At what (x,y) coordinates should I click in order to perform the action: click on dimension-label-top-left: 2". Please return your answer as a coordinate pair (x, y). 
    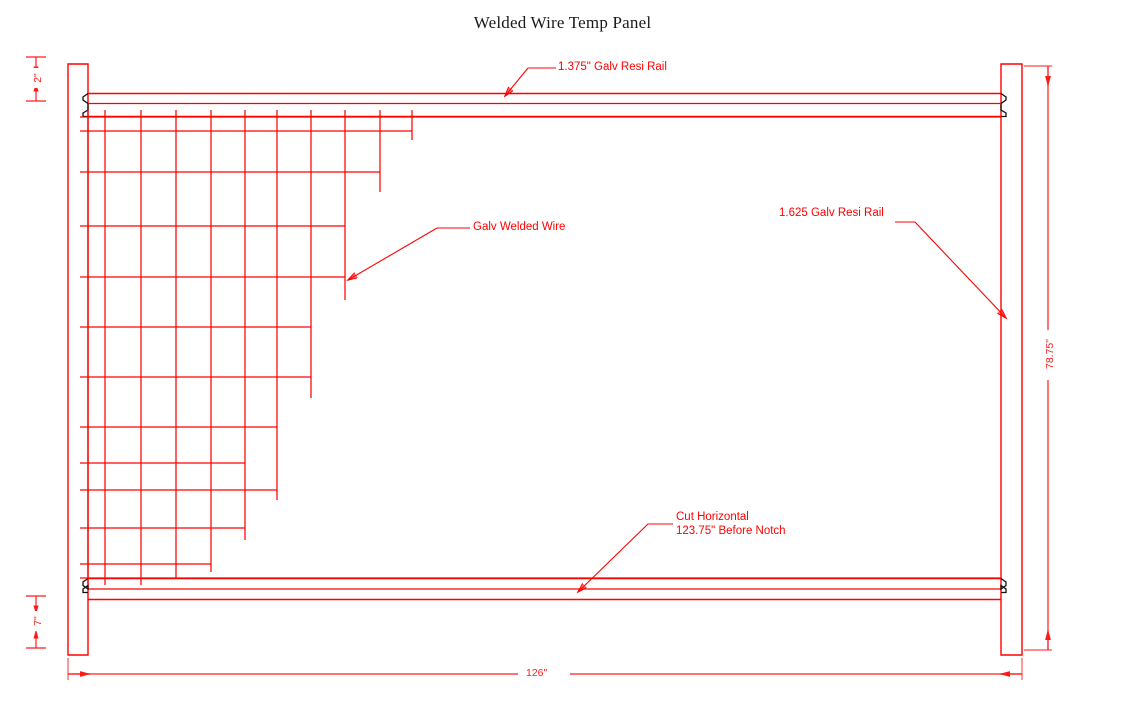
    Looking at the image, I should click on (38, 78).